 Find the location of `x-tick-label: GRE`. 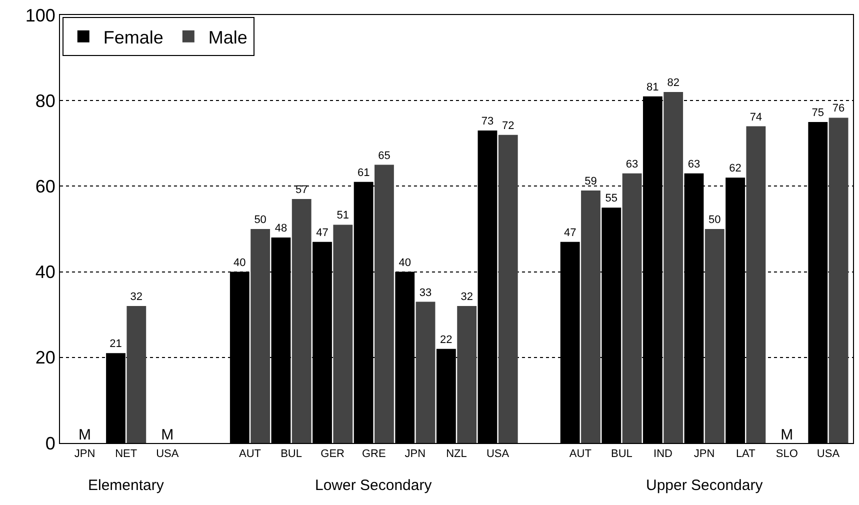

x-tick-label: GRE is located at coordinates (374, 454).